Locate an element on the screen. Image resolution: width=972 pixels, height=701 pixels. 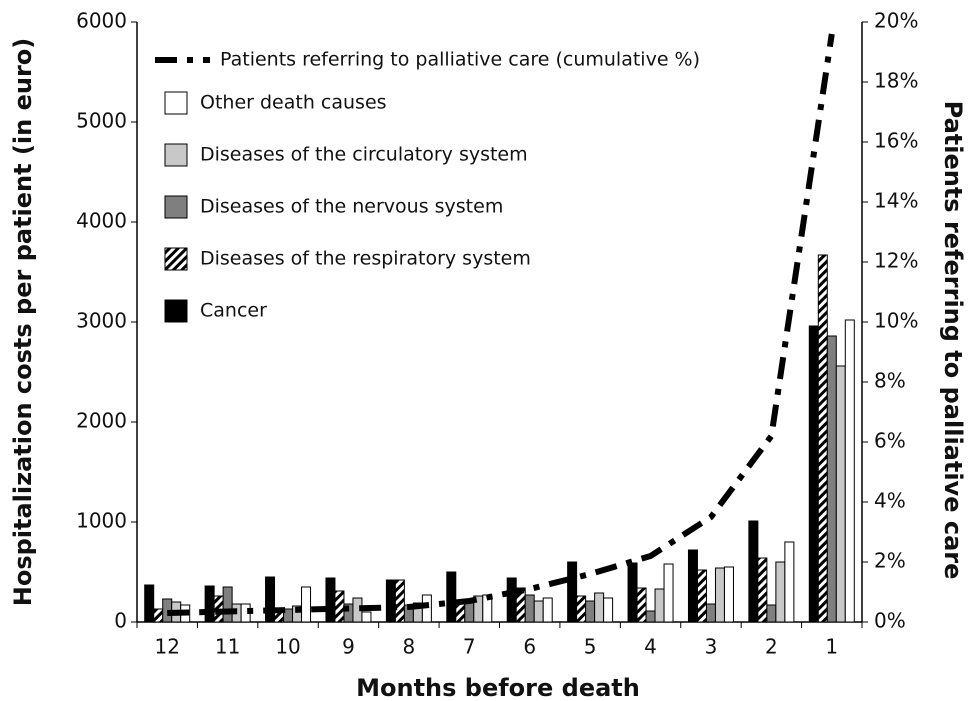
legend-label: Diseases of the circulatory system is located at coordinates (364, 155).